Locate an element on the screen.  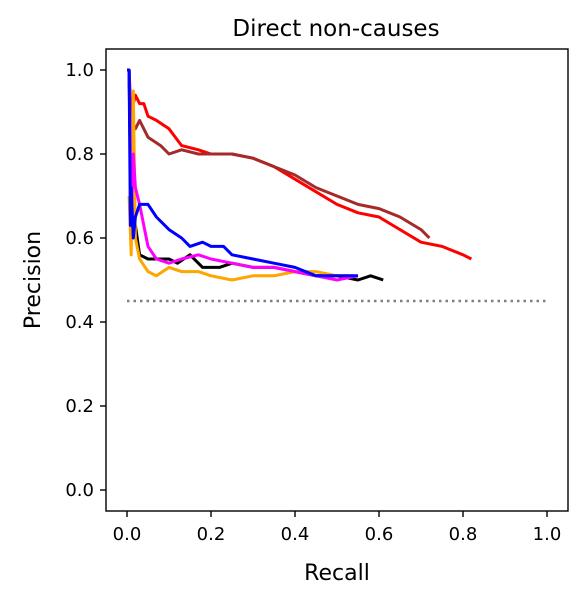
y-axis-label: Precision is located at coordinates (33, 280).